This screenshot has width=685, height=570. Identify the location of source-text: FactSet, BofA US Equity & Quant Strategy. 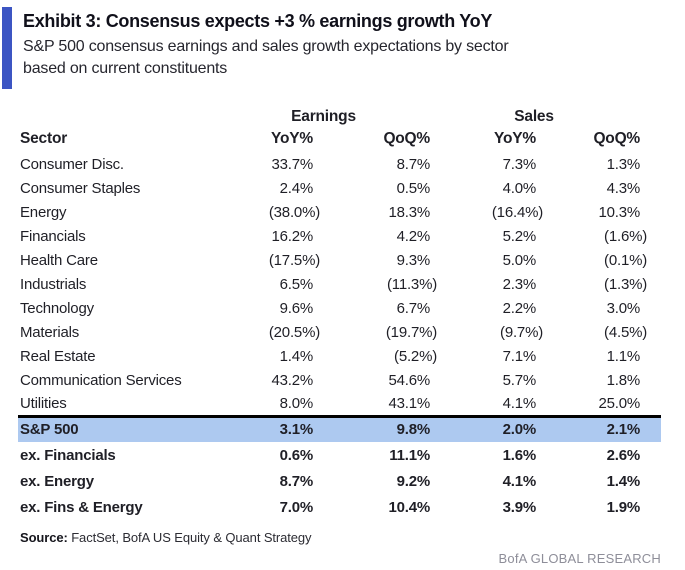
(191, 537).